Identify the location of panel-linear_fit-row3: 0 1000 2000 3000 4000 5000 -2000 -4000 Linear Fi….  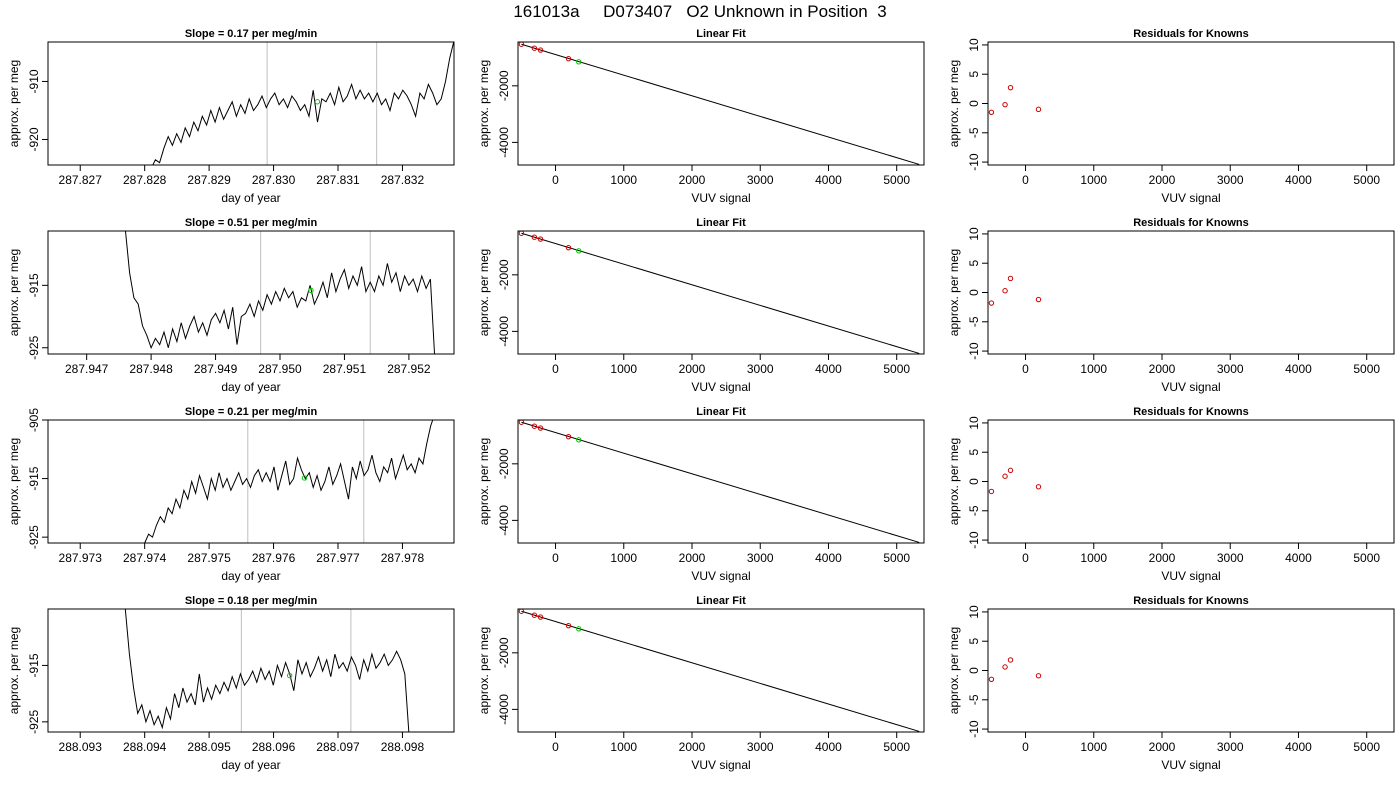
(701, 494).